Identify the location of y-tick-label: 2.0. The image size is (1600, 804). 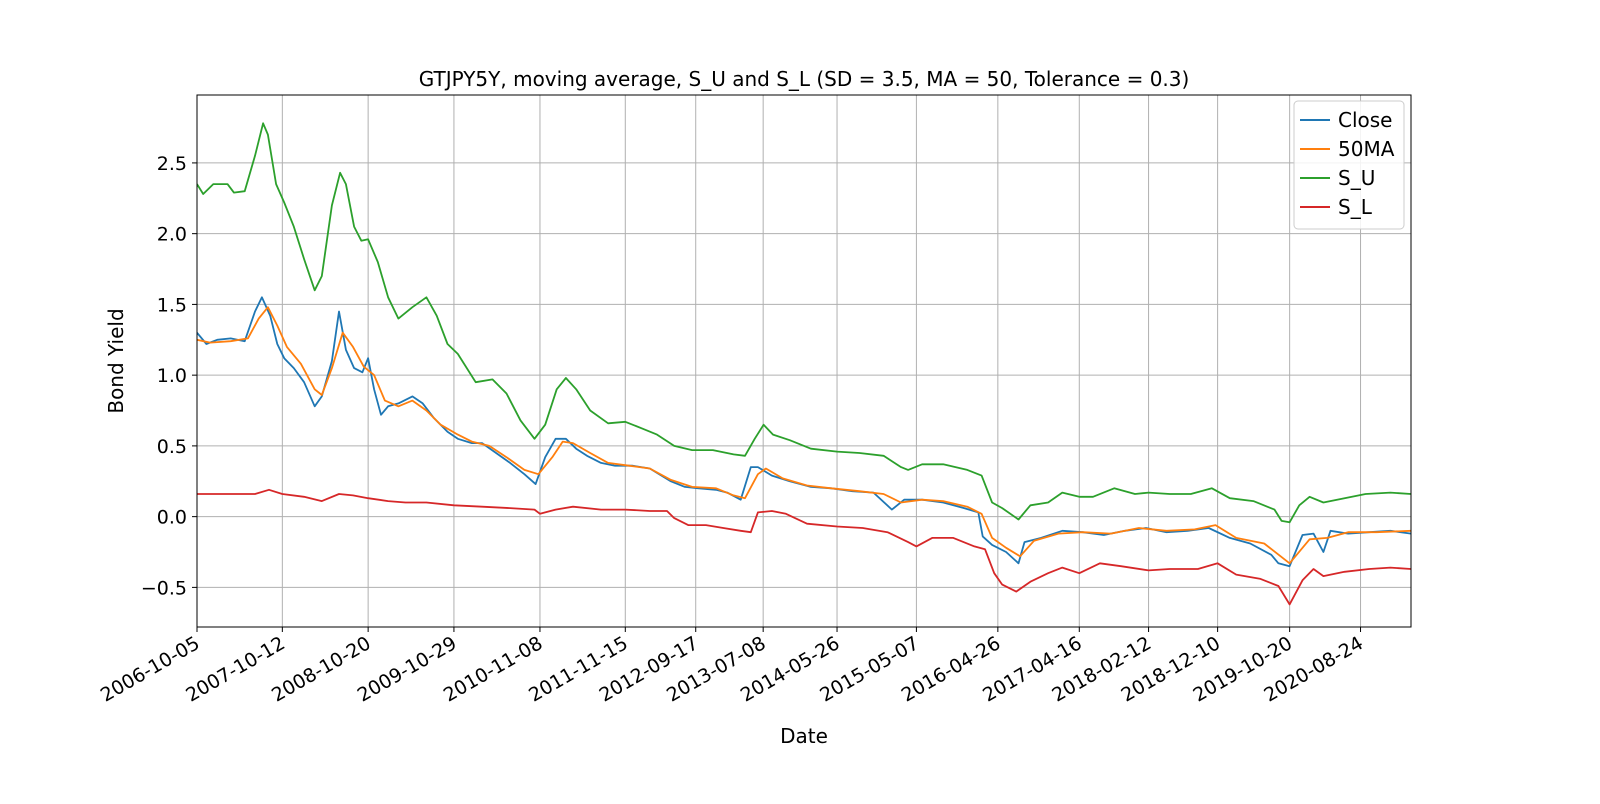
(172, 235).